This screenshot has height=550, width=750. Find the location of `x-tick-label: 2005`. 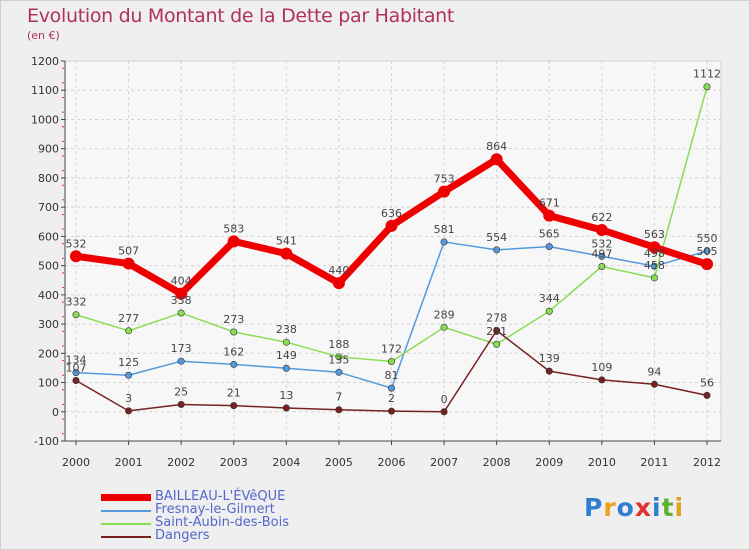

x-tick-label: 2005 is located at coordinates (339, 462).